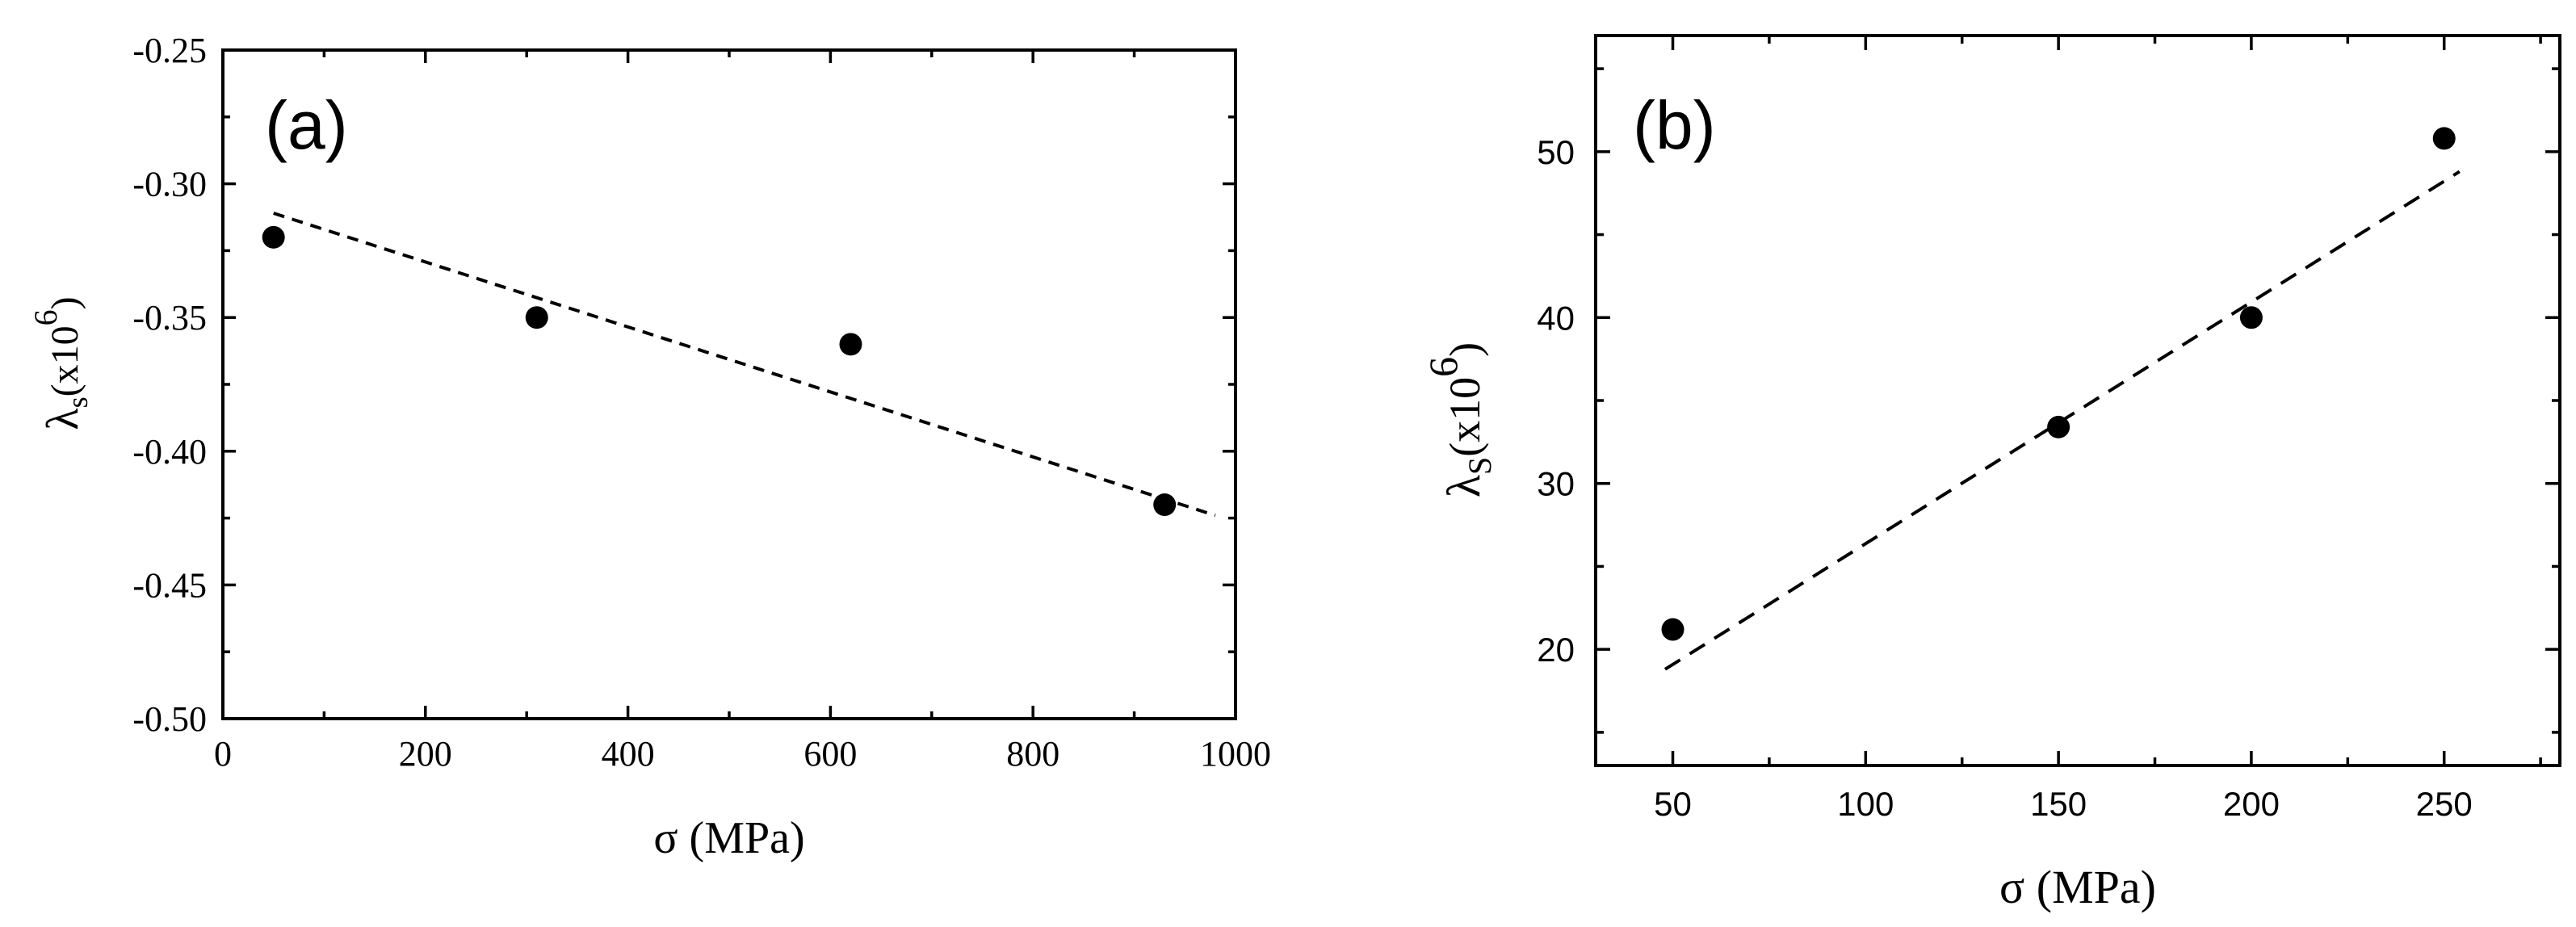 The width and height of the screenshot is (2576, 927). I want to click on panel-a-x-axis-title: σ (MPa), so click(728, 838).